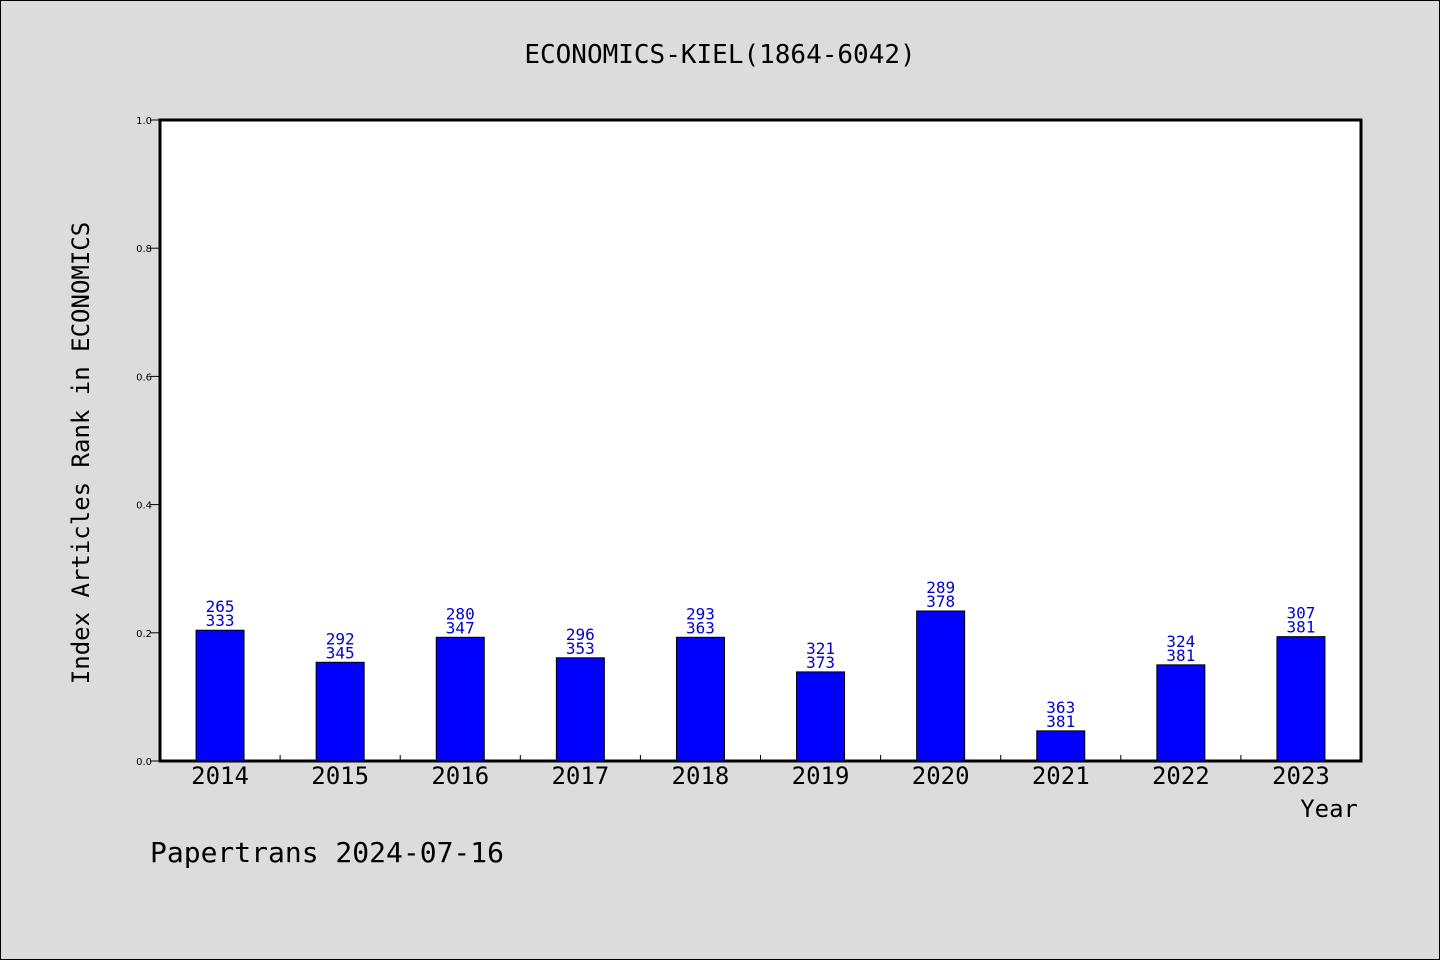 The image size is (1440, 960). I want to click on y-axis-label: Index Articles Rank in ECONOMICS, so click(81, 453).